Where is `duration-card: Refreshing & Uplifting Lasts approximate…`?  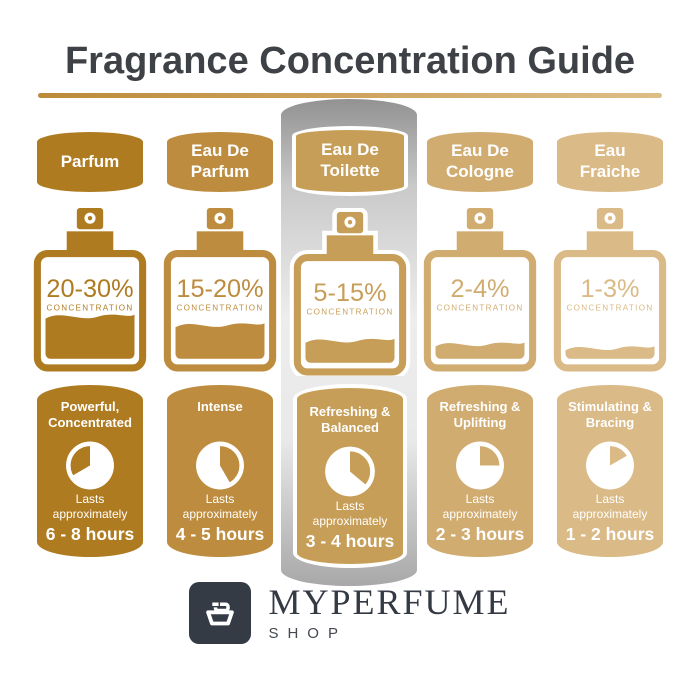 duration-card: Refreshing & Uplifting Lasts approximate… is located at coordinates (480, 471).